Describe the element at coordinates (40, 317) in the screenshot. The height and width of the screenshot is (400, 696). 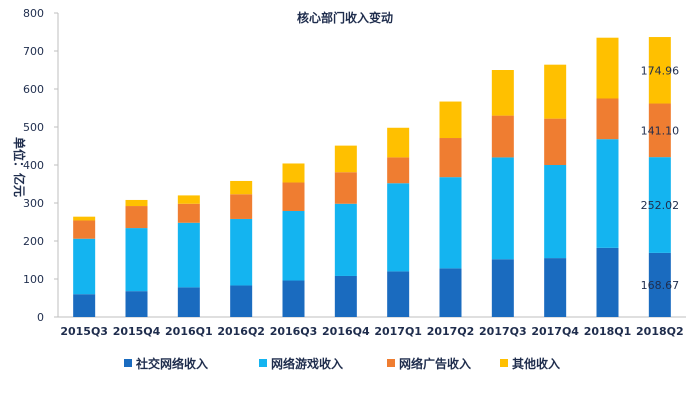
I see `y-tick-label: 0` at that location.